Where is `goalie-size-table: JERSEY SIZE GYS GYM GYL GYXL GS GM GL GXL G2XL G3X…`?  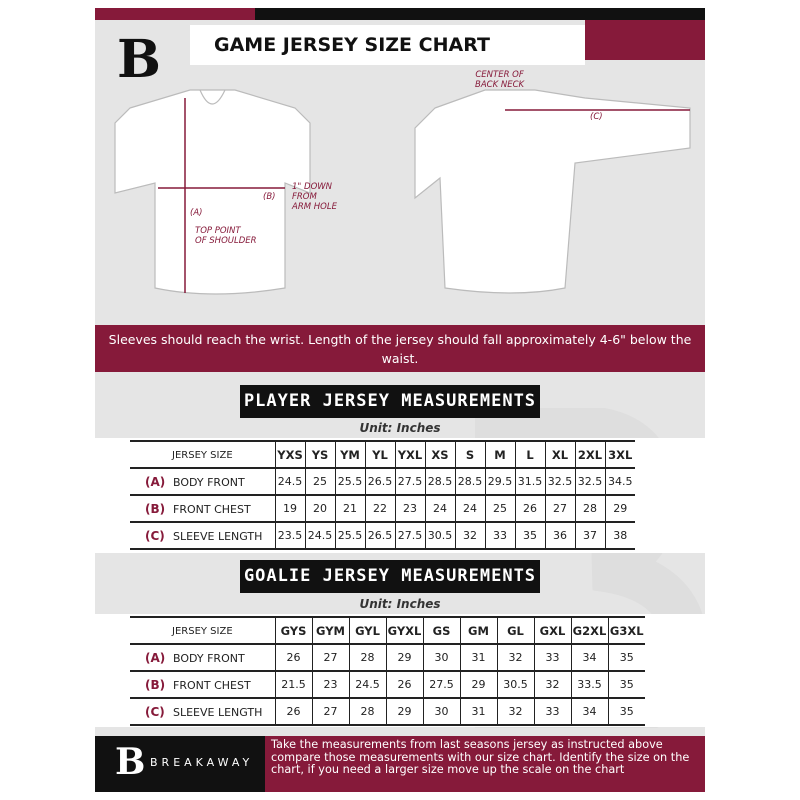 goalie-size-table: JERSEY SIZE GYS GYM GYL GYXL GS GM GL GXL G2XL G3X… is located at coordinates (387, 671).